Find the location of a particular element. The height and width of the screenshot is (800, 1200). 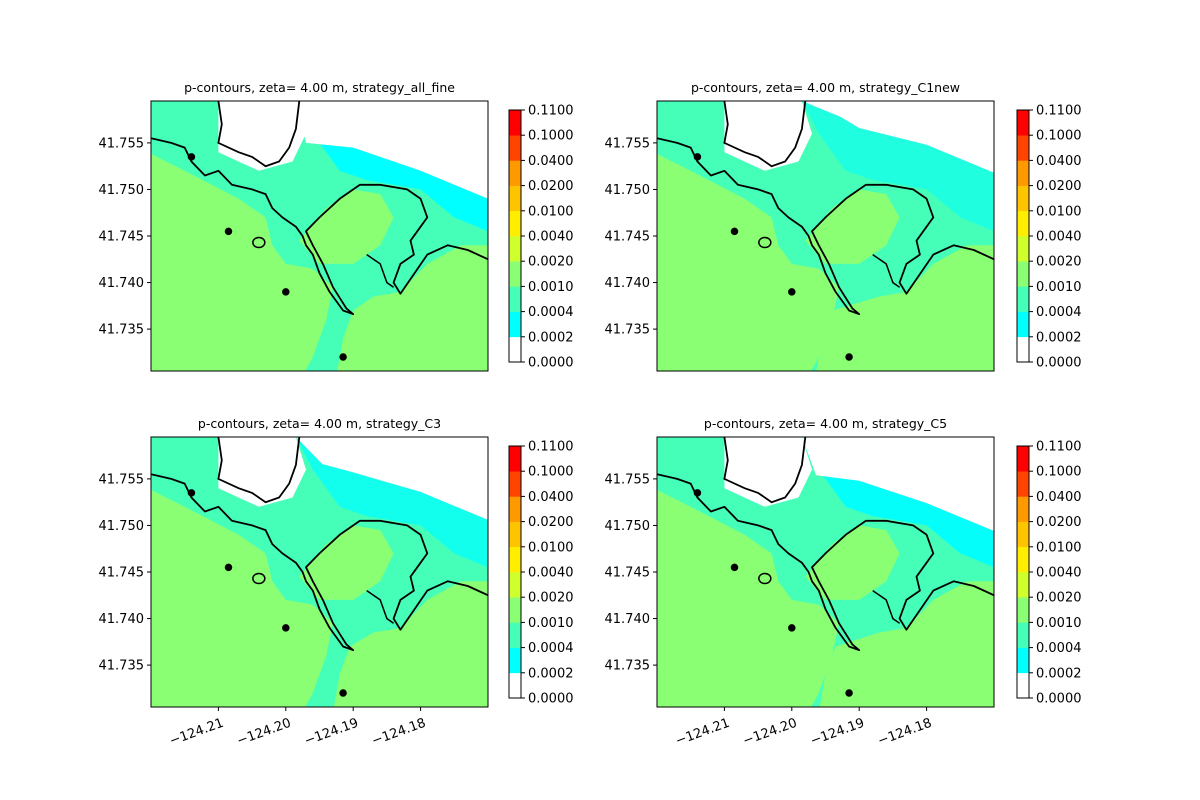

field-white-north is located at coordinates (391, 478).